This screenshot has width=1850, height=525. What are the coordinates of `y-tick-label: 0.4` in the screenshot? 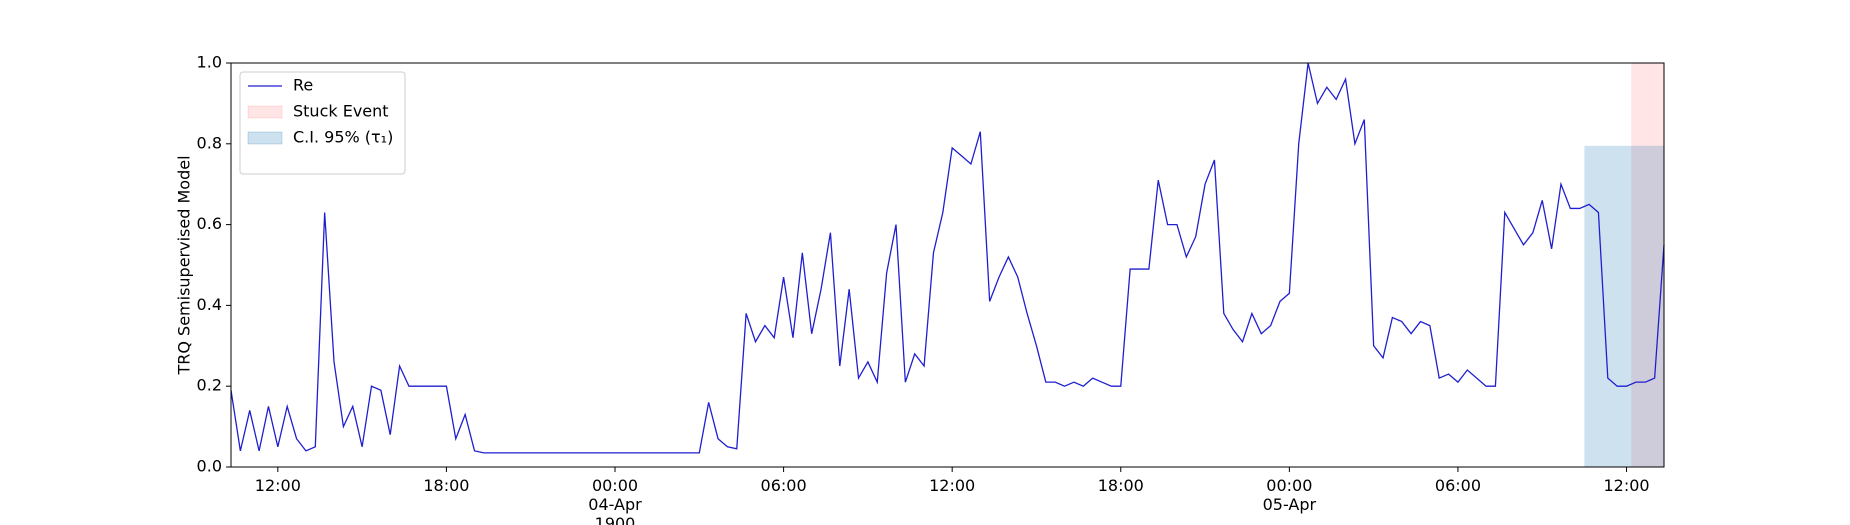 It's located at (209, 304).